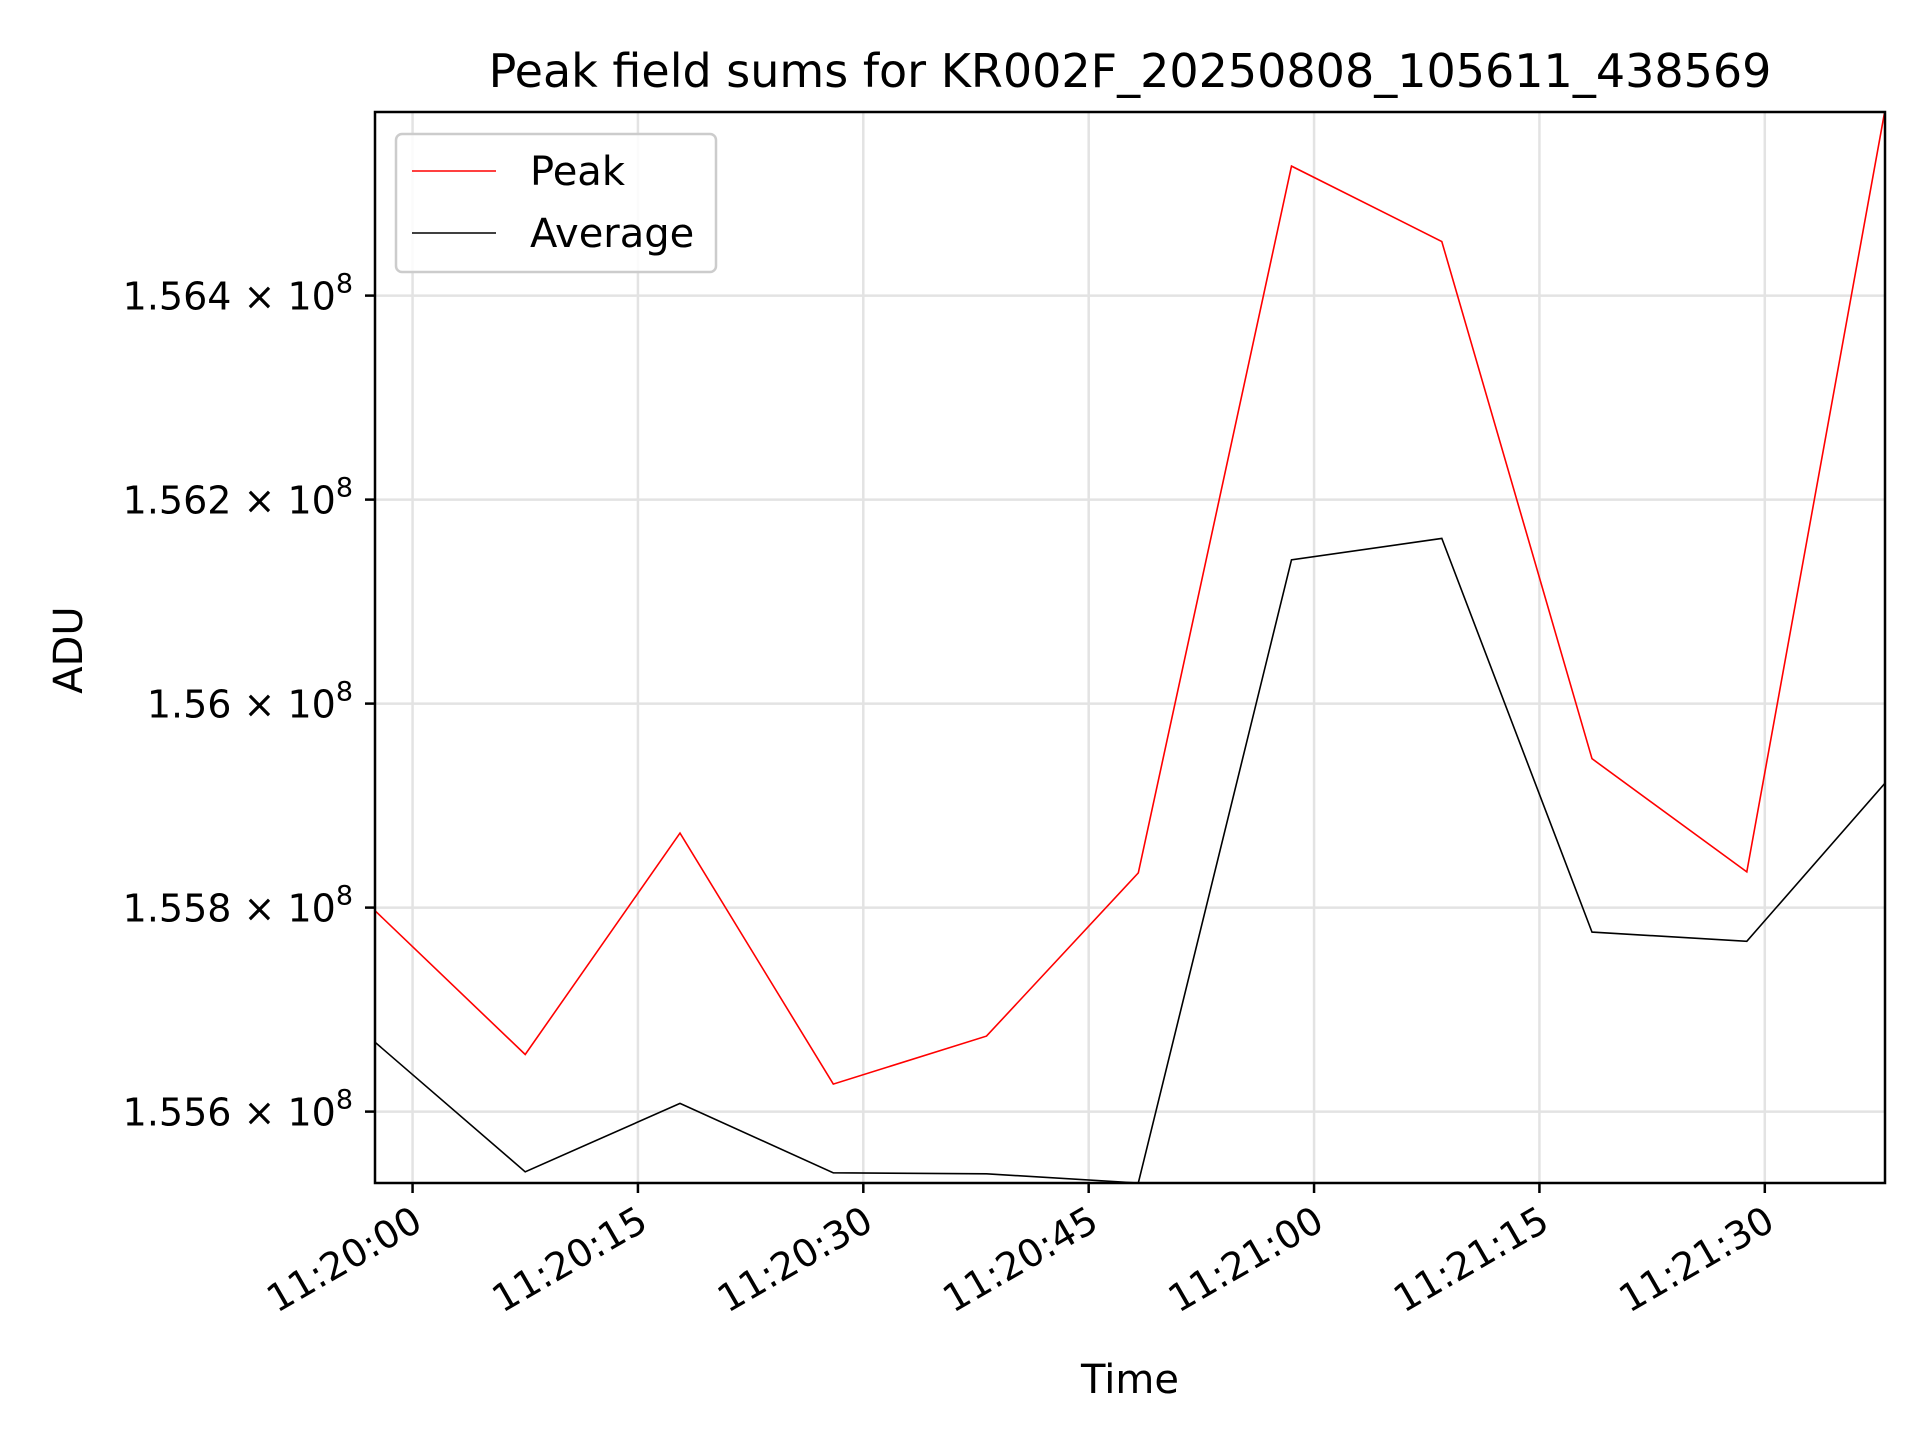  I want to click on legend-label: Peak, so click(578, 172).